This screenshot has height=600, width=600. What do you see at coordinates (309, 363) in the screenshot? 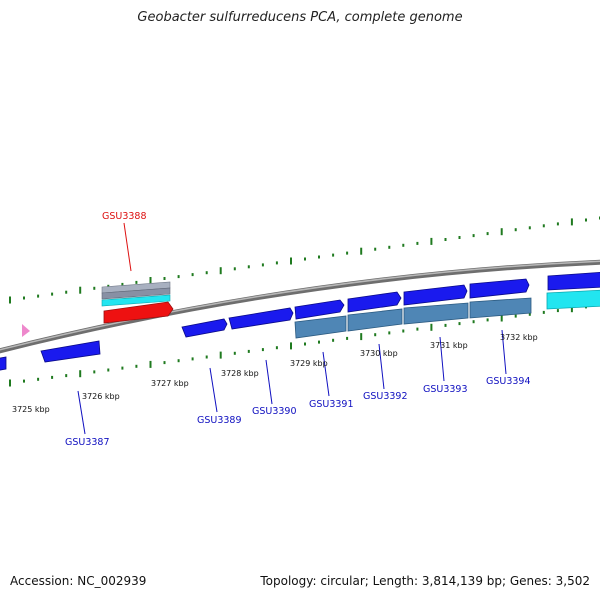
I see `tick-label: 3729 kbp` at bounding box center [309, 363].